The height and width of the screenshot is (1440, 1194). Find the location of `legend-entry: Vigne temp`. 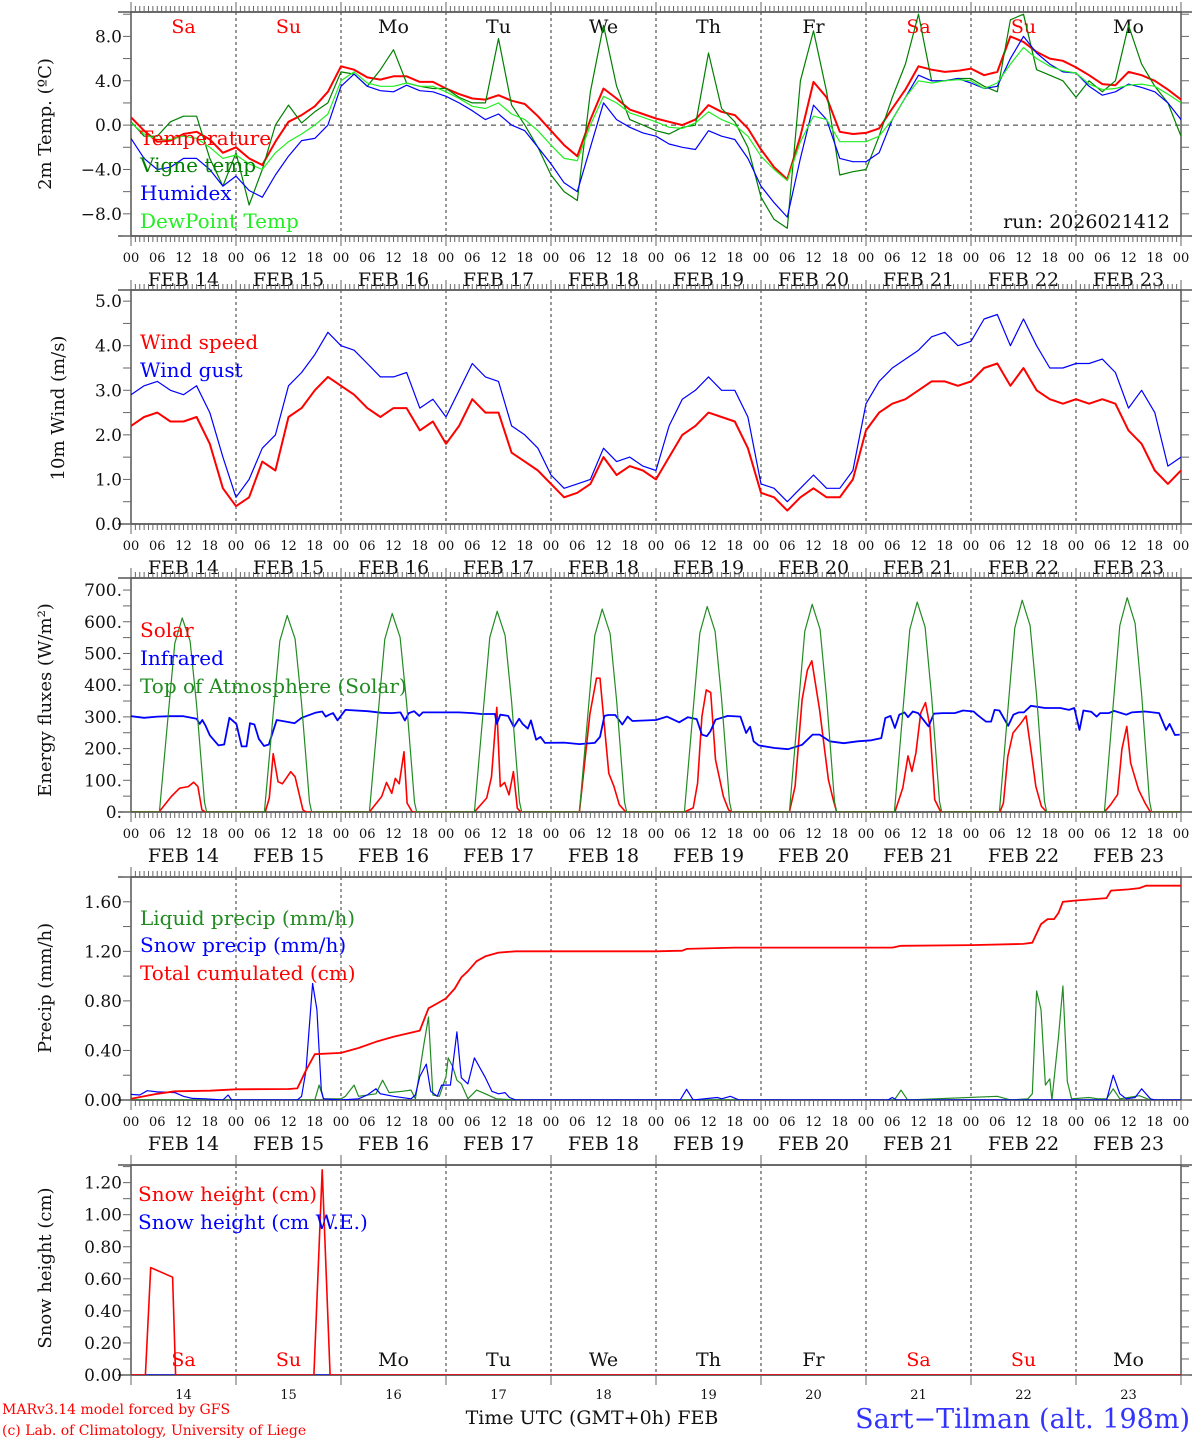

legend-entry: Vigne temp is located at coordinates (197, 165).